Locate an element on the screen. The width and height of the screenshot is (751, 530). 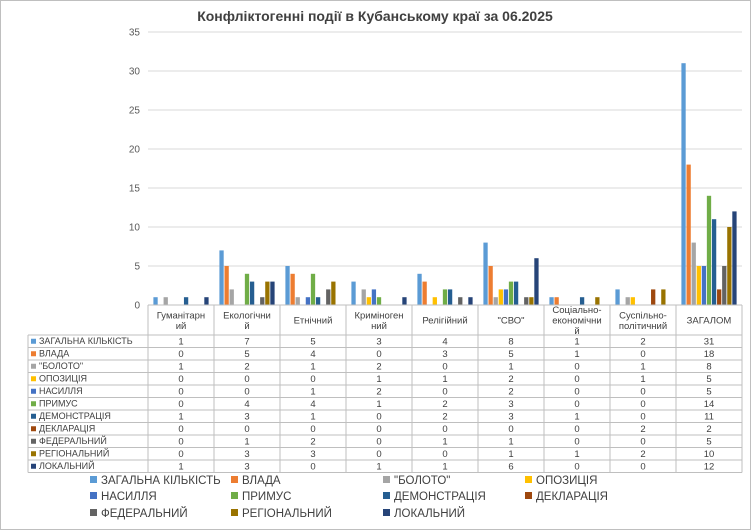
table-cell: 8 is located at coordinates (708, 367).